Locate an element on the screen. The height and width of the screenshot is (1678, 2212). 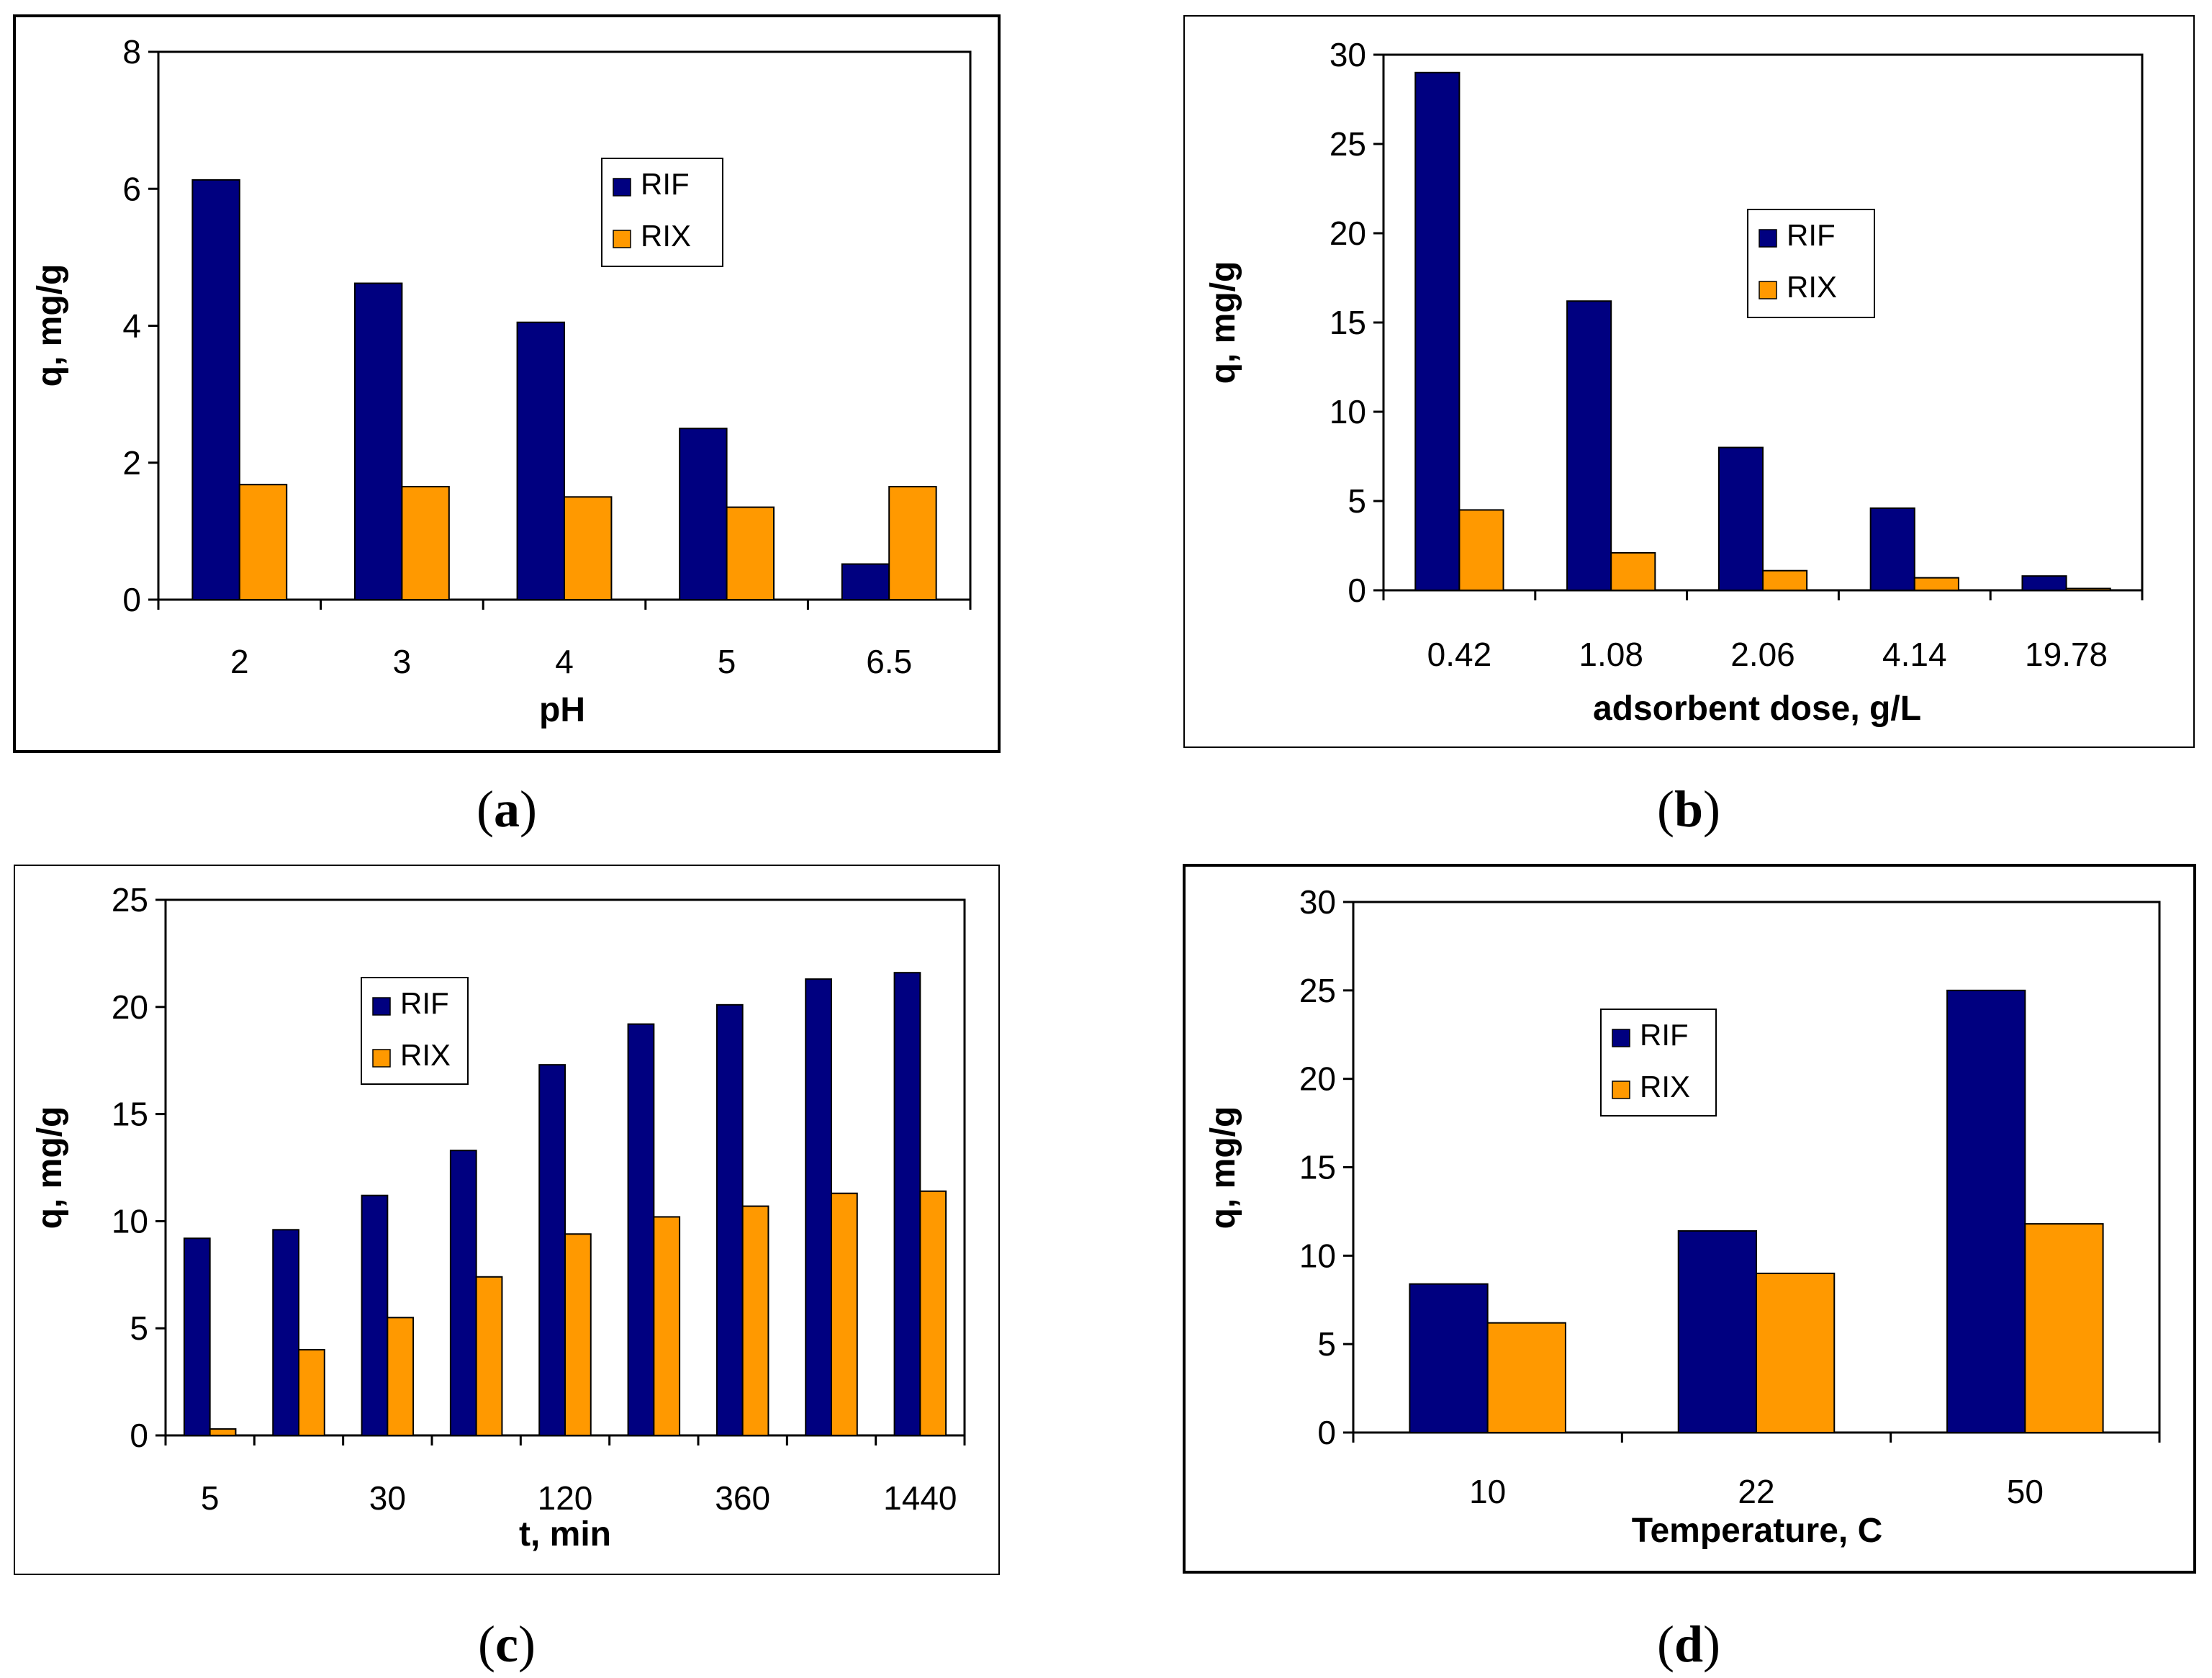
x-tick-label: 2.06 is located at coordinates (1762, 654).